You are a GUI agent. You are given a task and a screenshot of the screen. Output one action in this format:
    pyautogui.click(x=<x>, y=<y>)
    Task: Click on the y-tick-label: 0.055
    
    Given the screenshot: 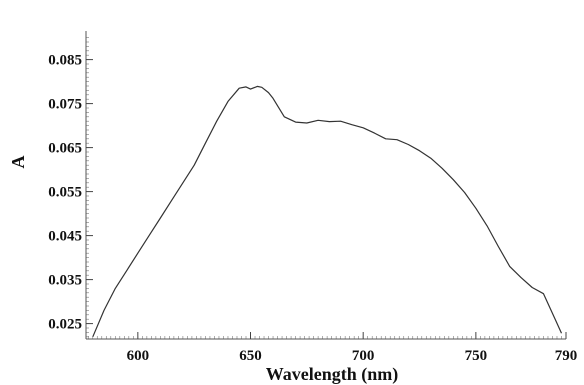 What is the action you would take?
    pyautogui.click(x=65, y=193)
    